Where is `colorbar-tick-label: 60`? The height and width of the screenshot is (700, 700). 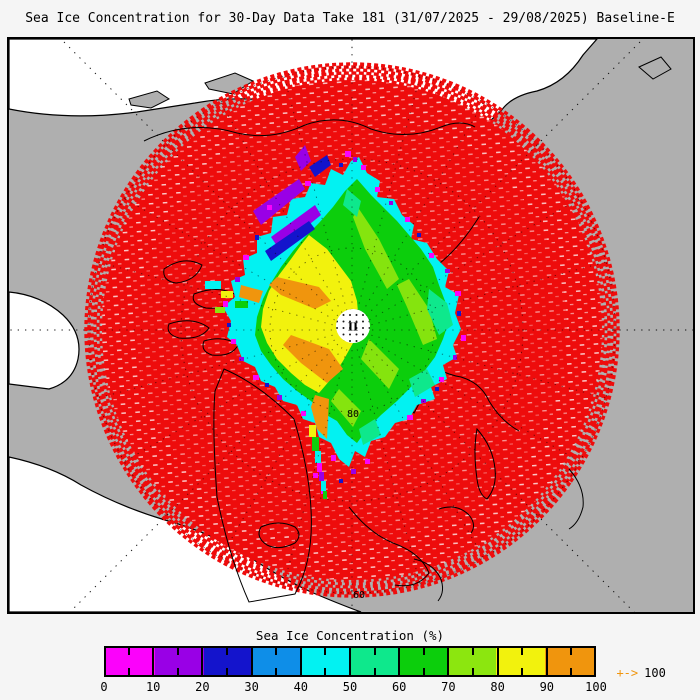 colorbar-tick-label: 60 is located at coordinates (399, 687).